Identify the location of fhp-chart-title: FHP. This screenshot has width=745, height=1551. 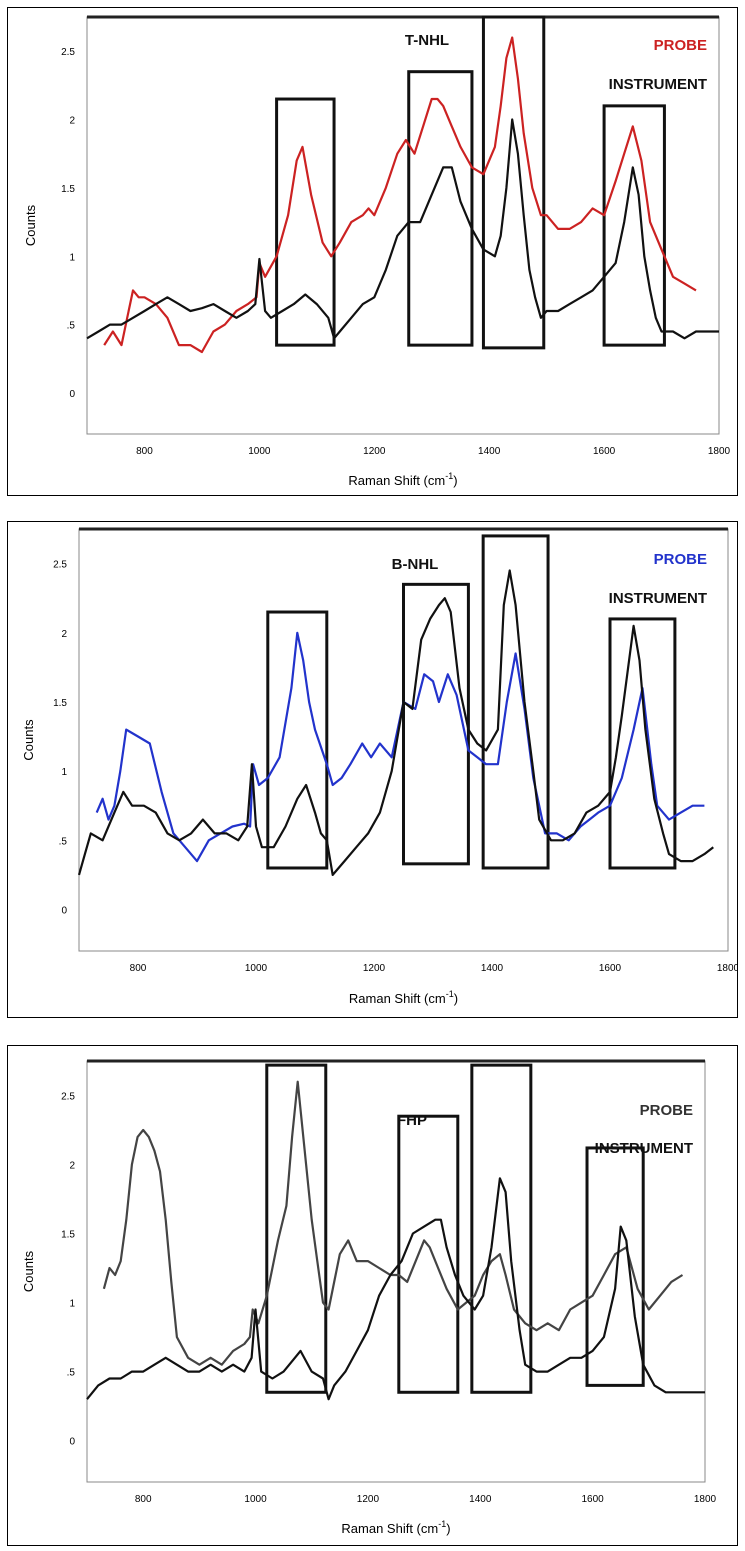
(412, 1120).